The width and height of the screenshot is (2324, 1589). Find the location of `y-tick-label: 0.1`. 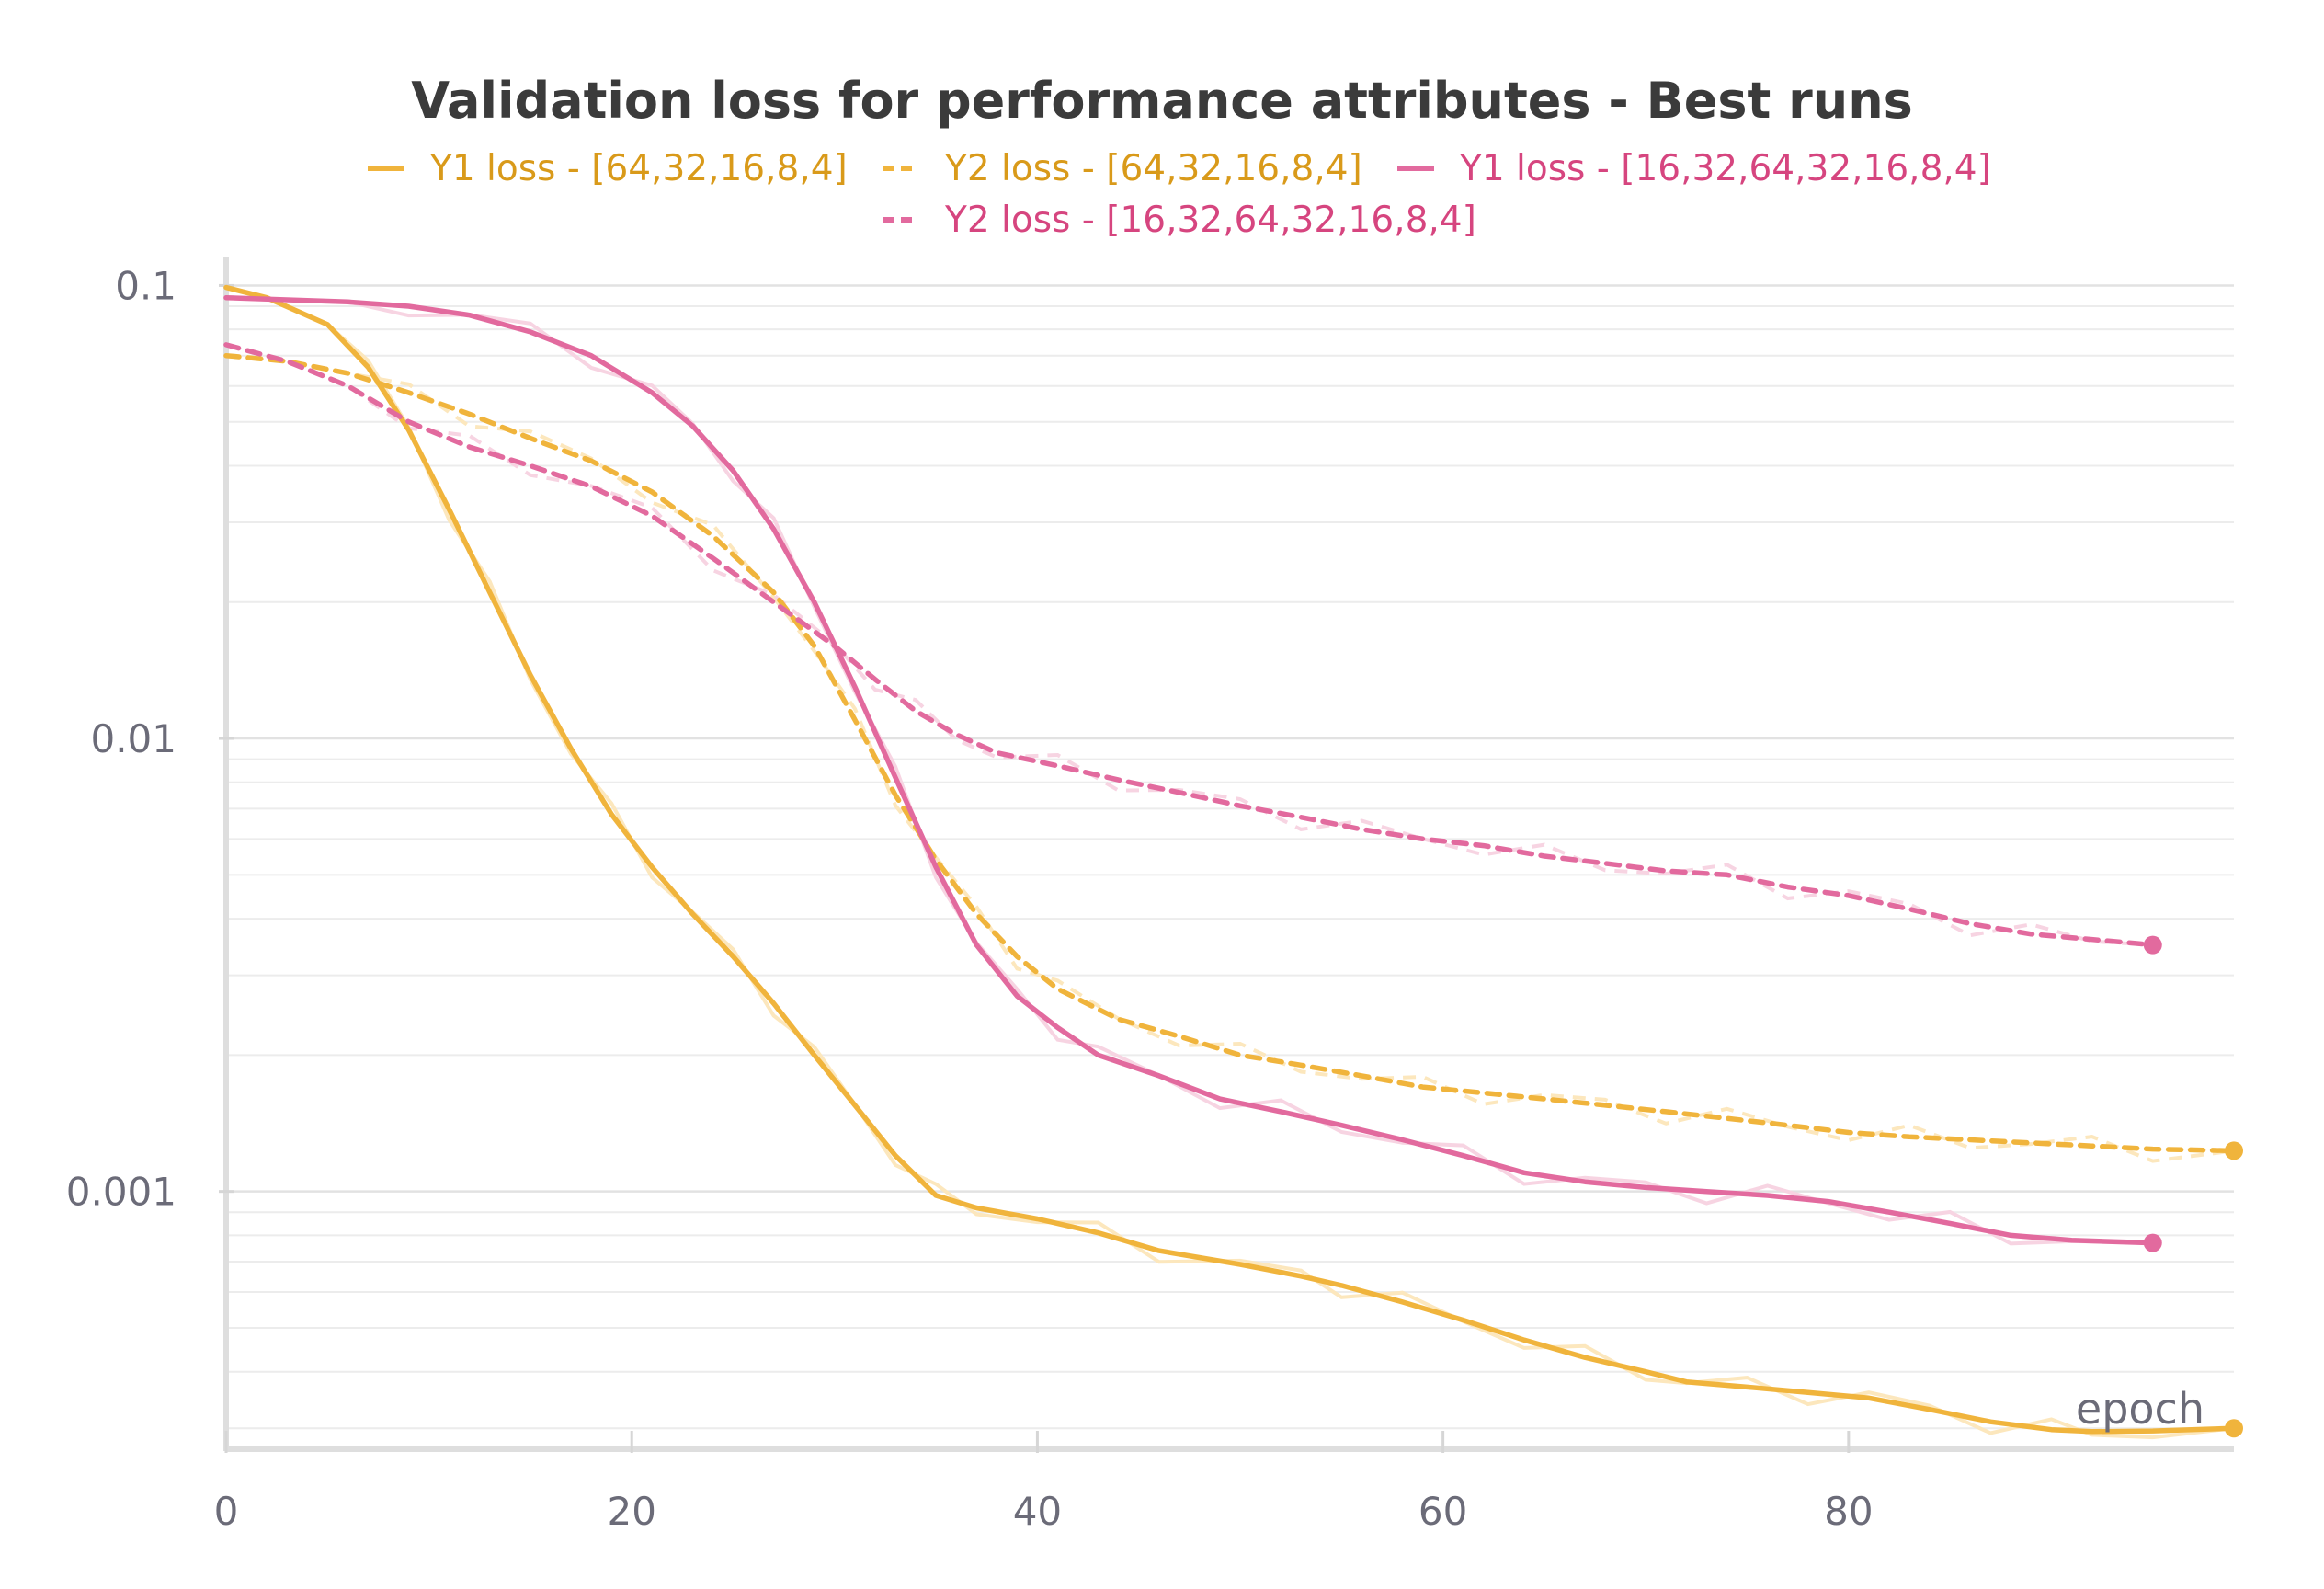

y-tick-label: 0.1 is located at coordinates (146, 286).